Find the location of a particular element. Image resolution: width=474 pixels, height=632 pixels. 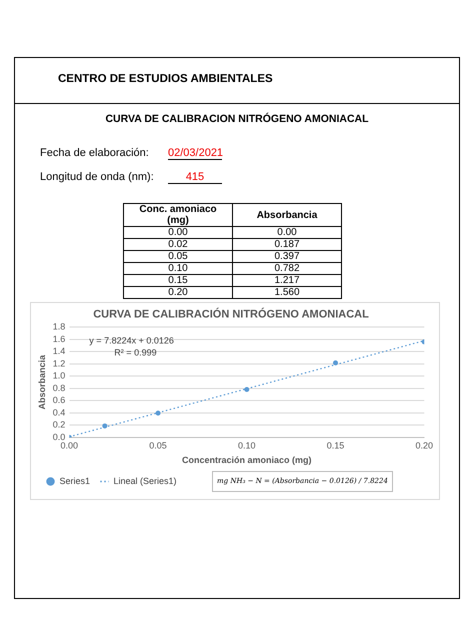

text: 415 is located at coordinates (195, 177).